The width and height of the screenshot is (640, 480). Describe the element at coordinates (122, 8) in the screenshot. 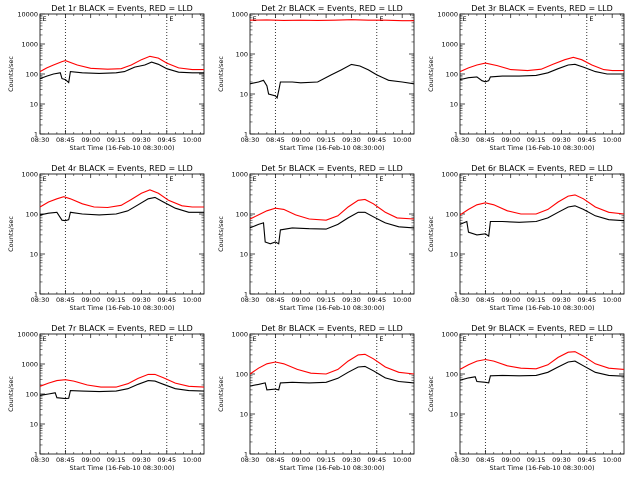

I see `chart-title: Det 1r BLACK = Events, RED = LLD` at that location.